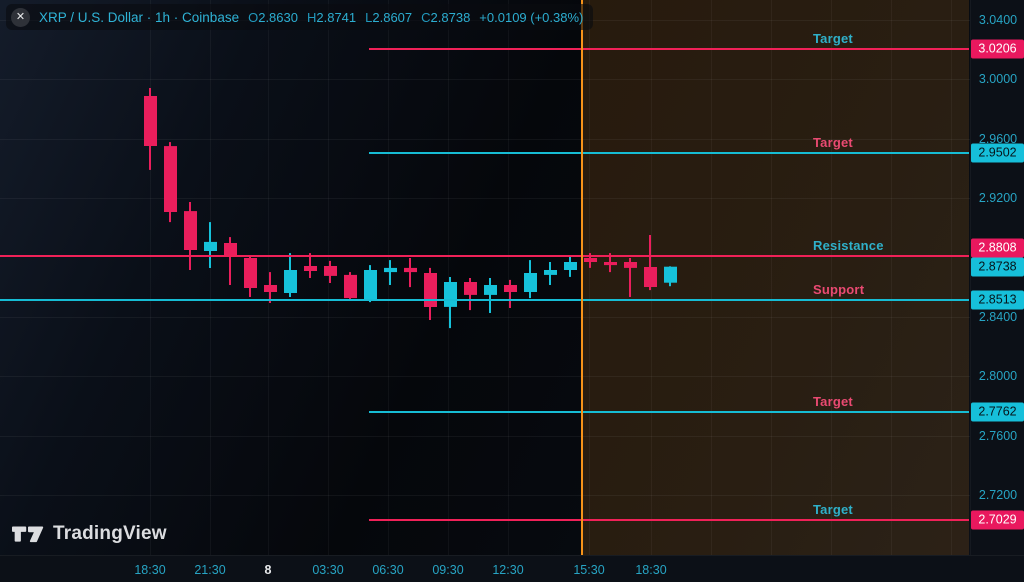  I want to click on close-icon: ✕, so click(20, 17).